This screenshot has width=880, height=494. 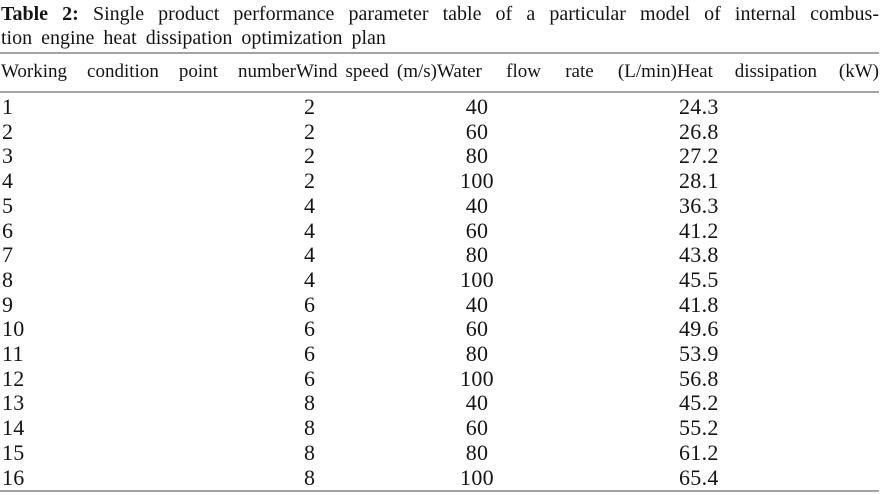 I want to click on column-header-point-number: Working condition point number, so click(x=148, y=72).